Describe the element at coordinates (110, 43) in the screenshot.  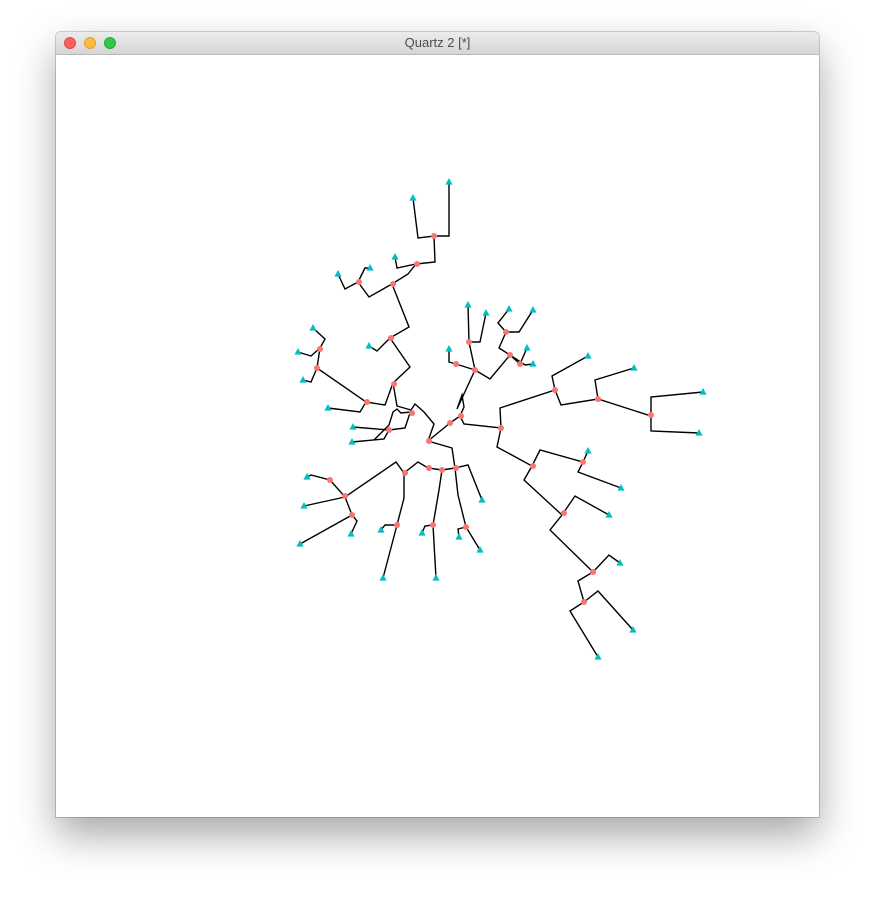
I see `zoom-button` at that location.